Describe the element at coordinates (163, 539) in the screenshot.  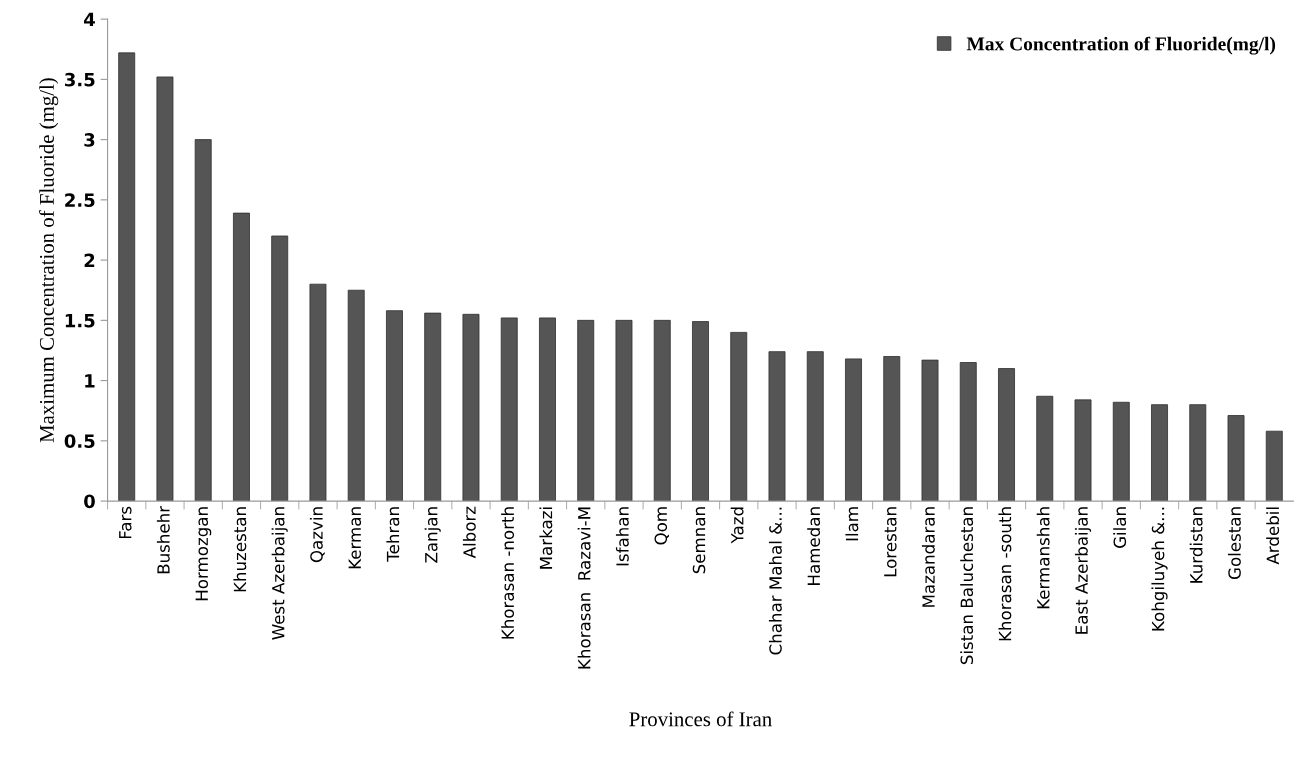
I see `x-tick-label: Bushehr` at that location.